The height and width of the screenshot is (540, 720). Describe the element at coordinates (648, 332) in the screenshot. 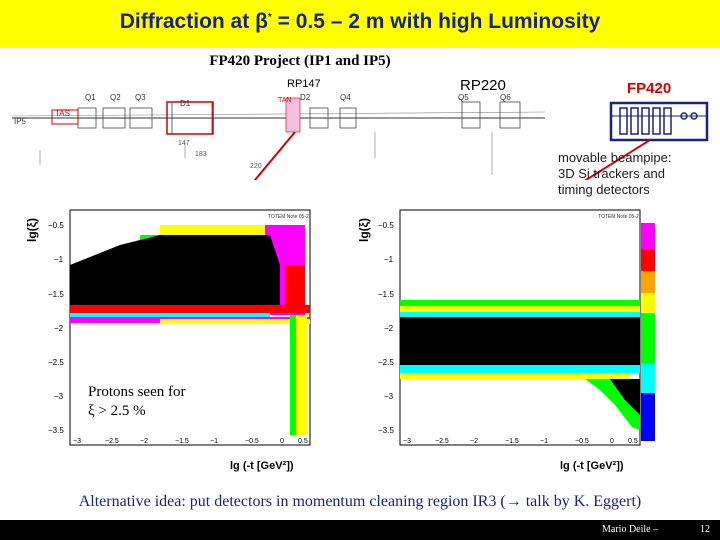

I see `colorbar` at that location.